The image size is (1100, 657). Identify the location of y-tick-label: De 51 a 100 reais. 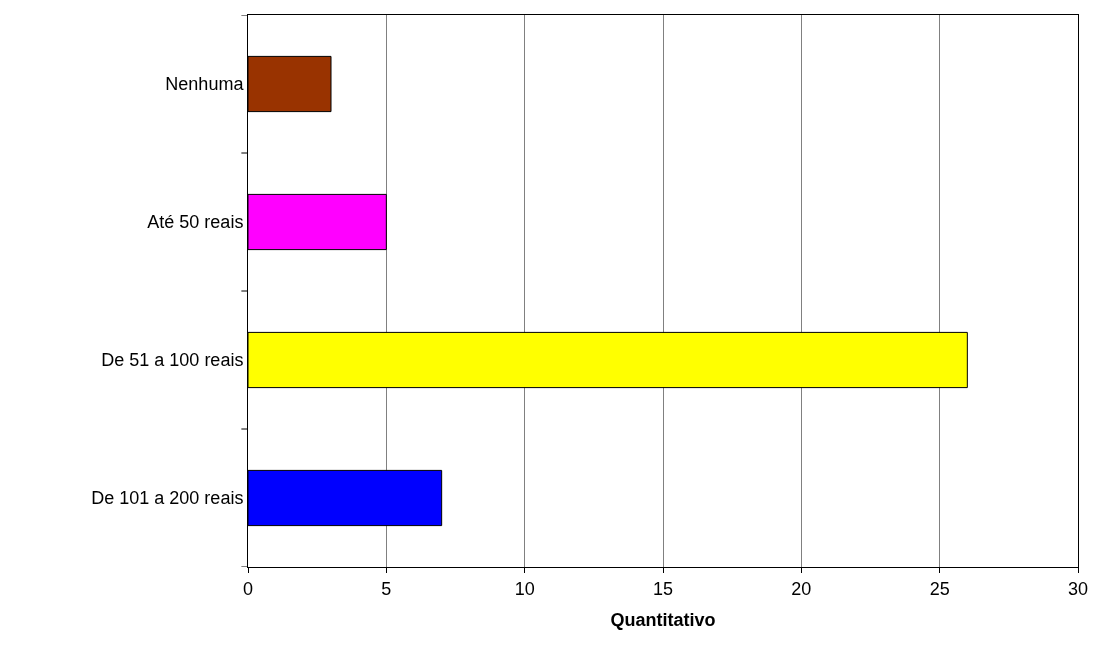
(172, 360).